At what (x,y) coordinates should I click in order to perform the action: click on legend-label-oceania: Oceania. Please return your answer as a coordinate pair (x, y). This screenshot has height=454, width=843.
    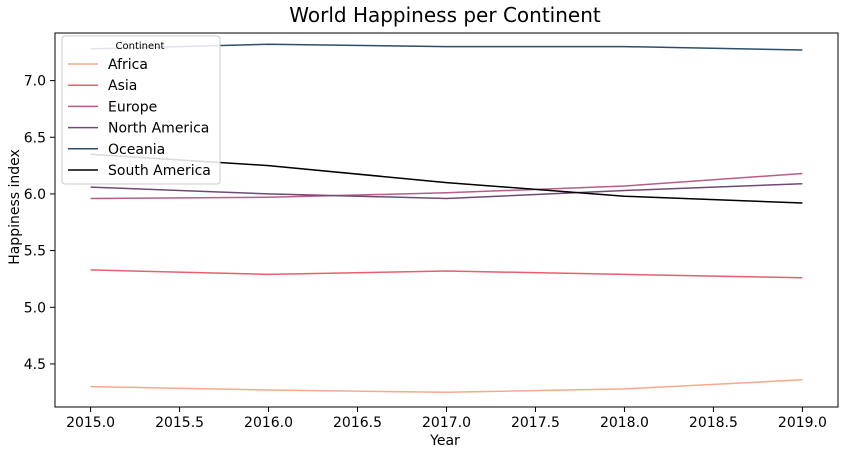
    Looking at the image, I should click on (136, 150).